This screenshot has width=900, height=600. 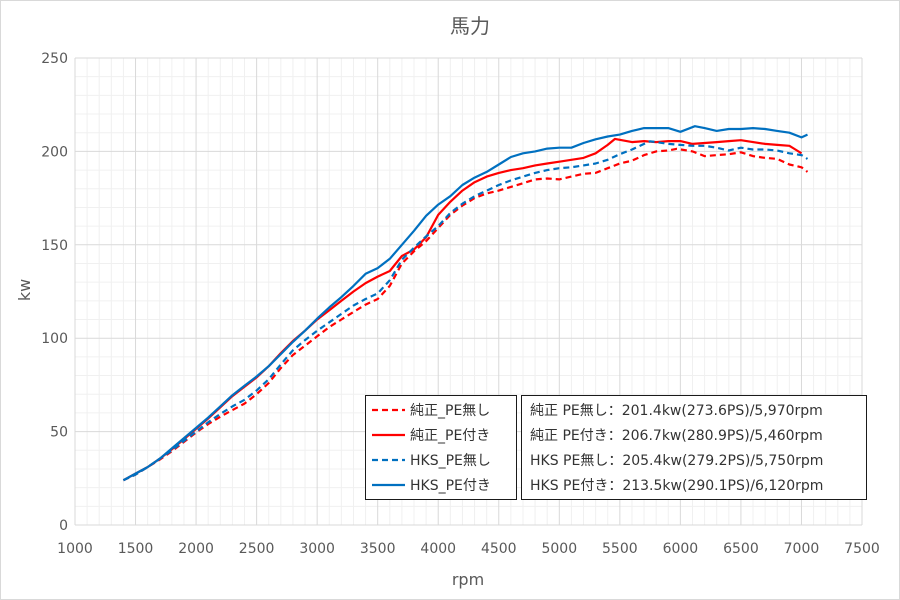 I want to click on x-tick-label: 7500, so click(x=862, y=549).